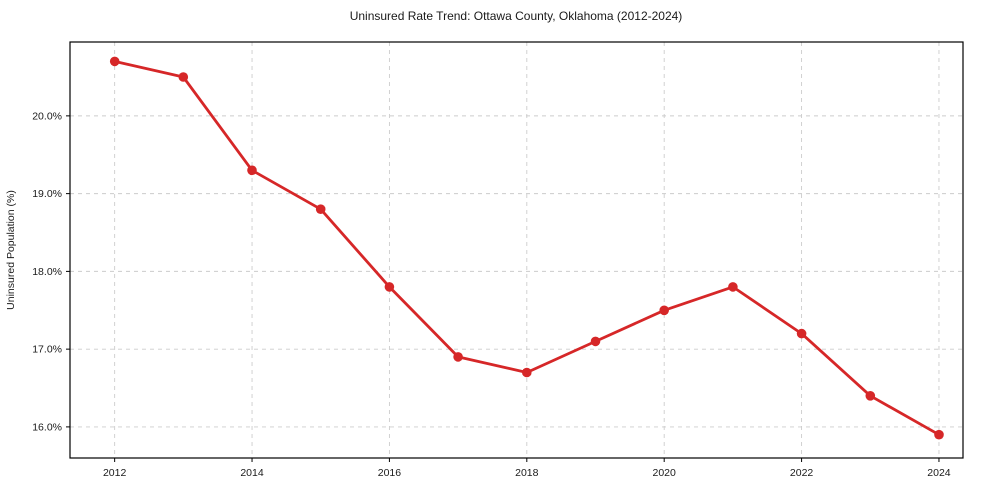 The width and height of the screenshot is (989, 495). I want to click on x-tick-label: 2018, so click(527, 473).